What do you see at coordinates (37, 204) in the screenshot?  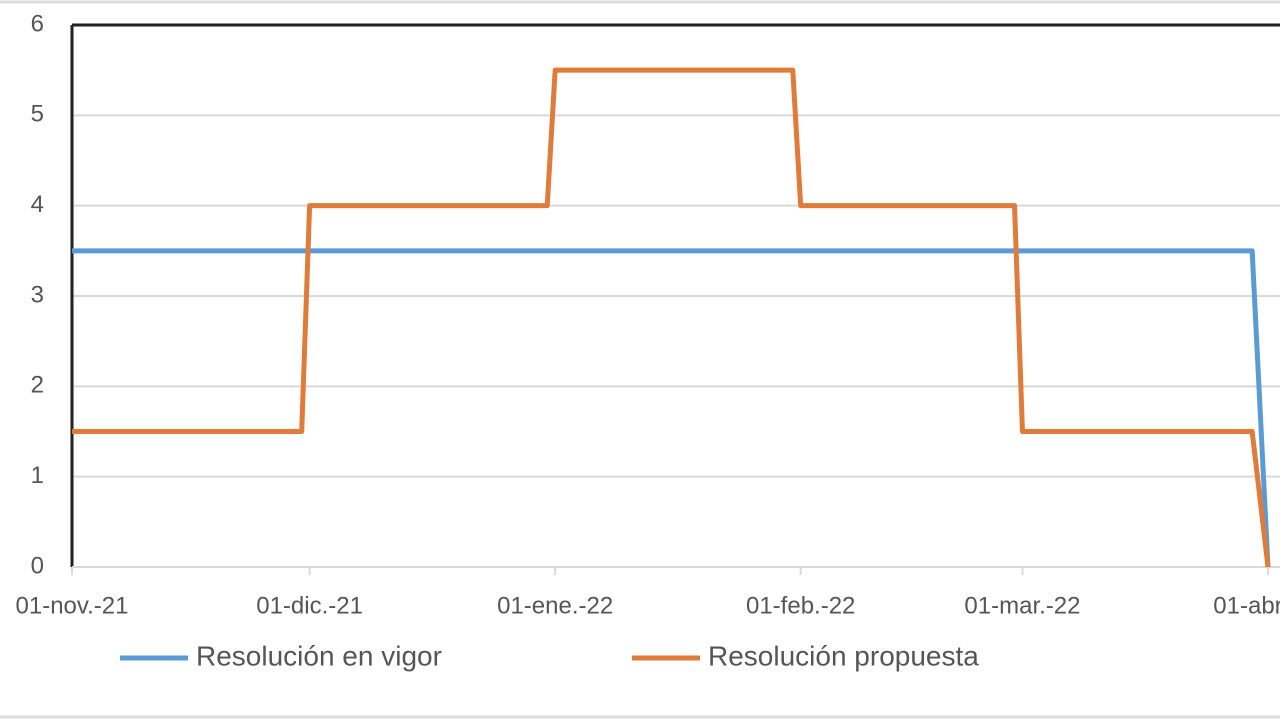 I see `y-tick-label: 4` at bounding box center [37, 204].